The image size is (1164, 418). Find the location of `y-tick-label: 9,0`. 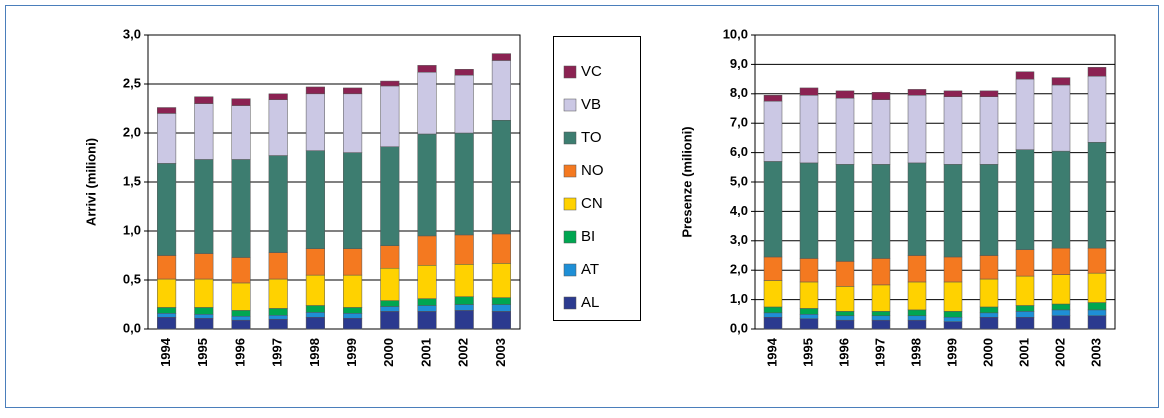

y-tick-label: 9,0 is located at coordinates (739, 63).